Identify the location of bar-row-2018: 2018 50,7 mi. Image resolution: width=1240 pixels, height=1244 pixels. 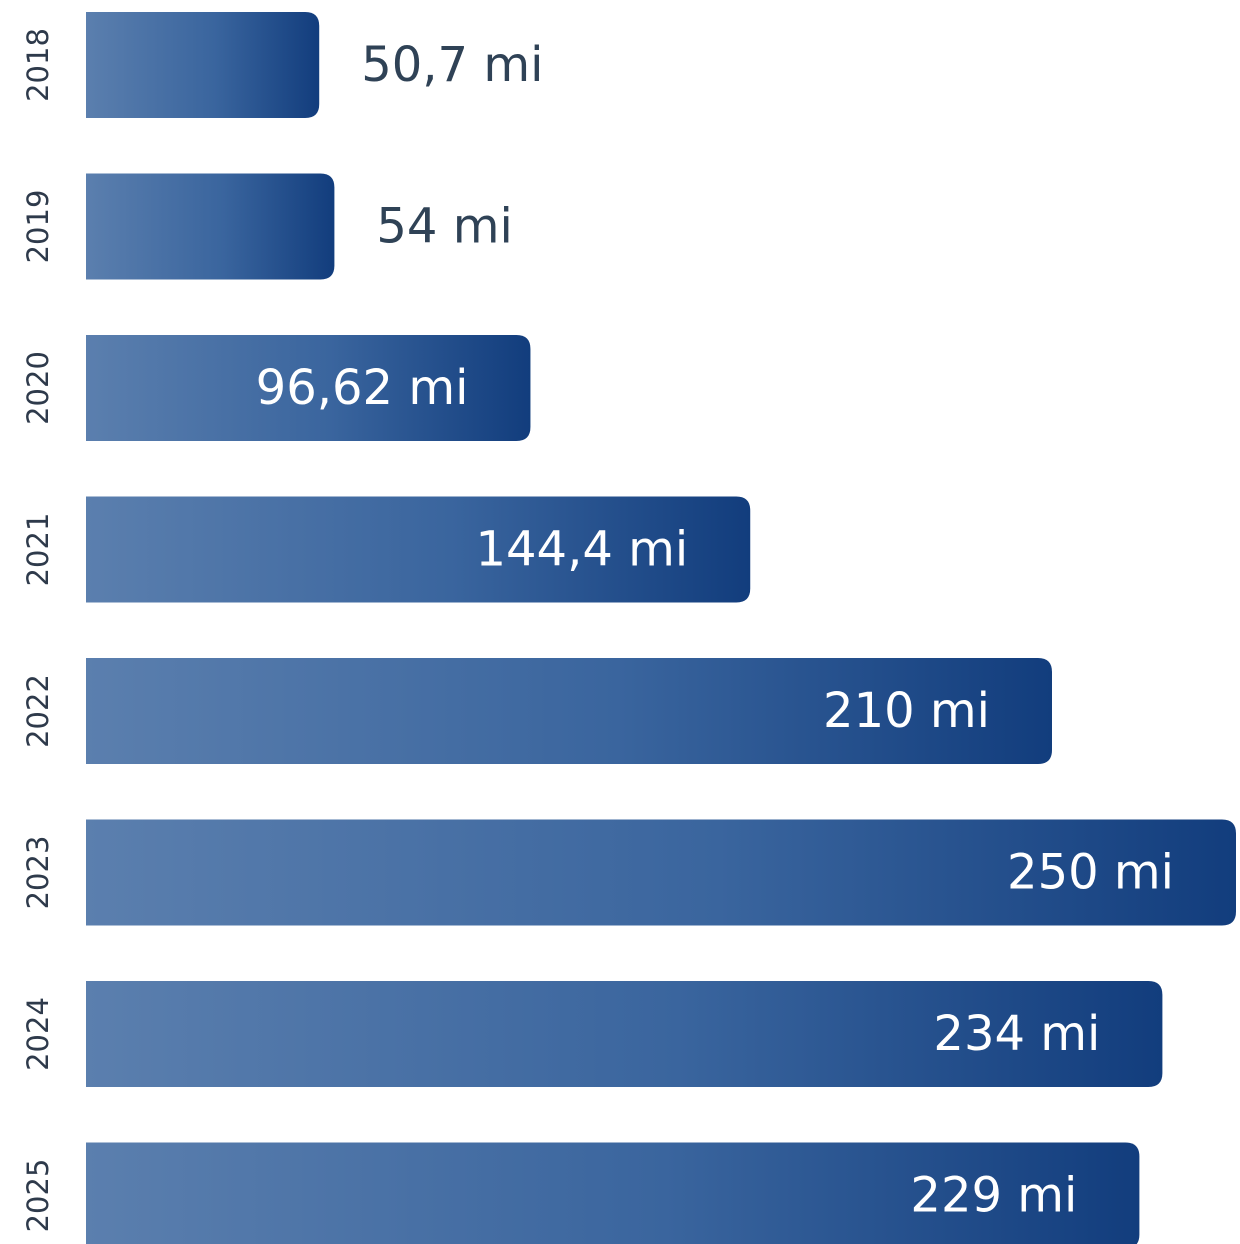
(282, 65).